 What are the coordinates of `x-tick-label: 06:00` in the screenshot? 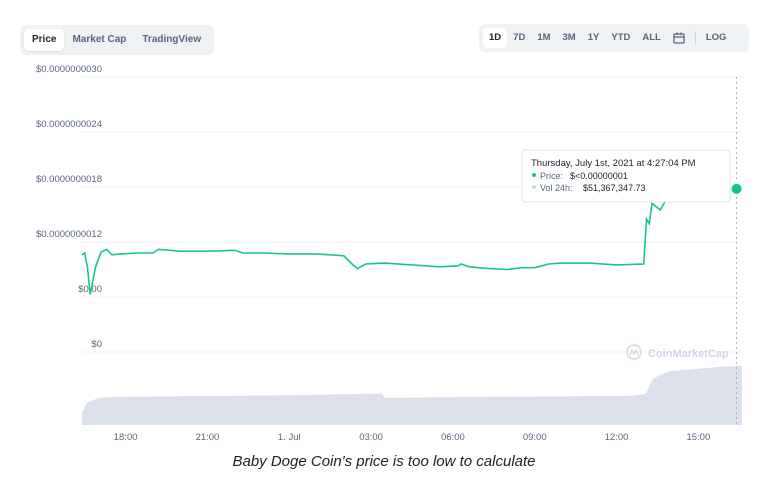 It's located at (453, 436).